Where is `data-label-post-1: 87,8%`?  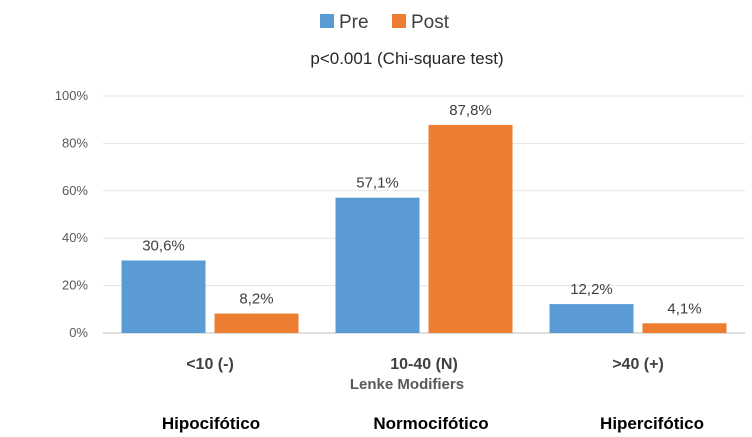
data-label-post-1: 87,8% is located at coordinates (470, 110).